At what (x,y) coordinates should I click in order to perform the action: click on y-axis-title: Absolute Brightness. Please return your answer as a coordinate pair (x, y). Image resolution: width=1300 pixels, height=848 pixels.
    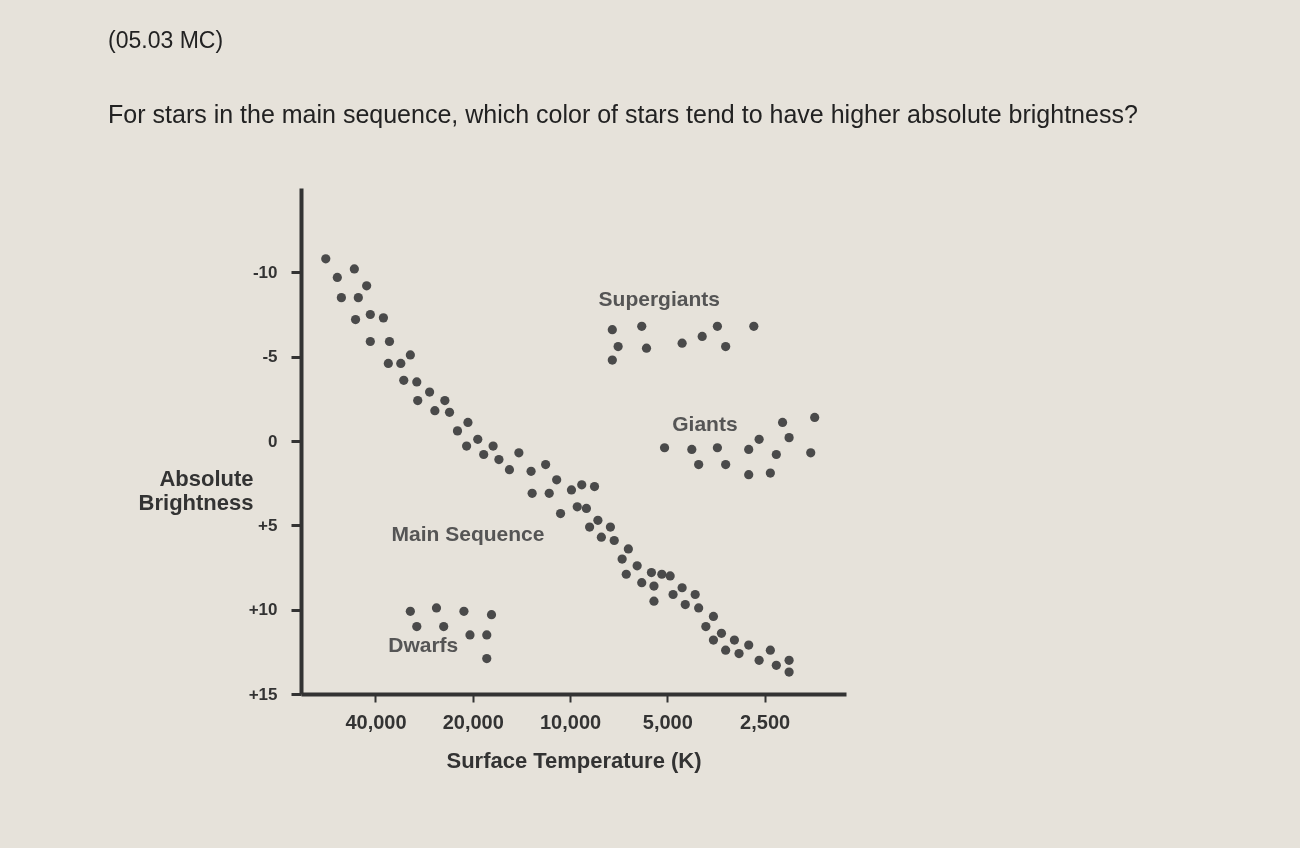
    Looking at the image, I should click on (196, 490).